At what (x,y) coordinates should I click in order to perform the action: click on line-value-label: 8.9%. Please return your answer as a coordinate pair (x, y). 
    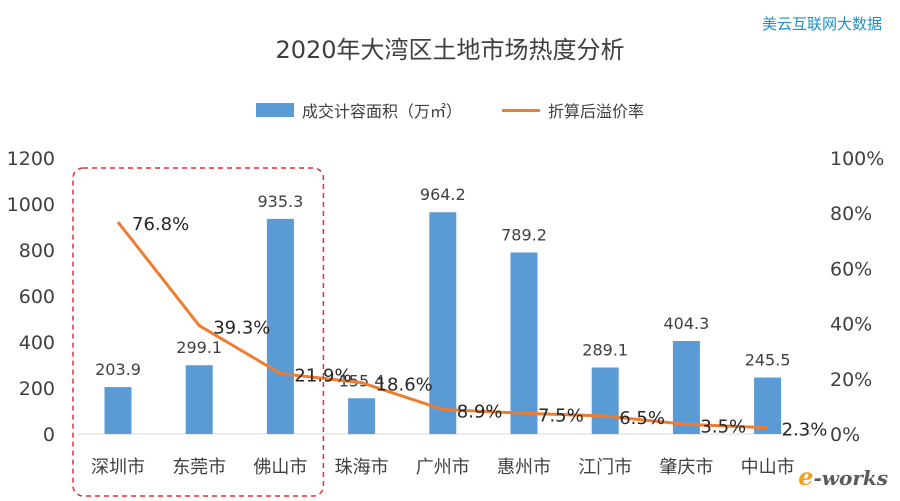
    Looking at the image, I should click on (480, 411).